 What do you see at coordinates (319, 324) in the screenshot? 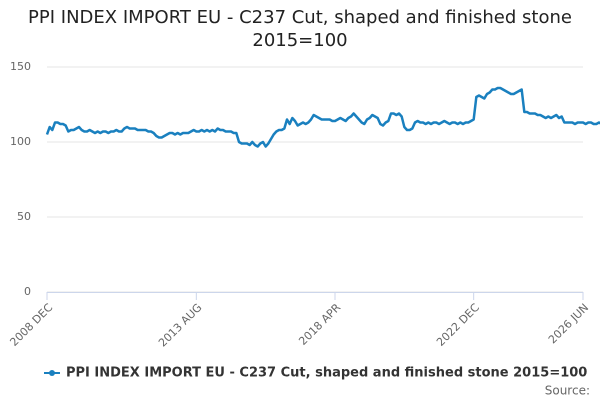
I see `x-tick-label: 2018 APR` at bounding box center [319, 324].